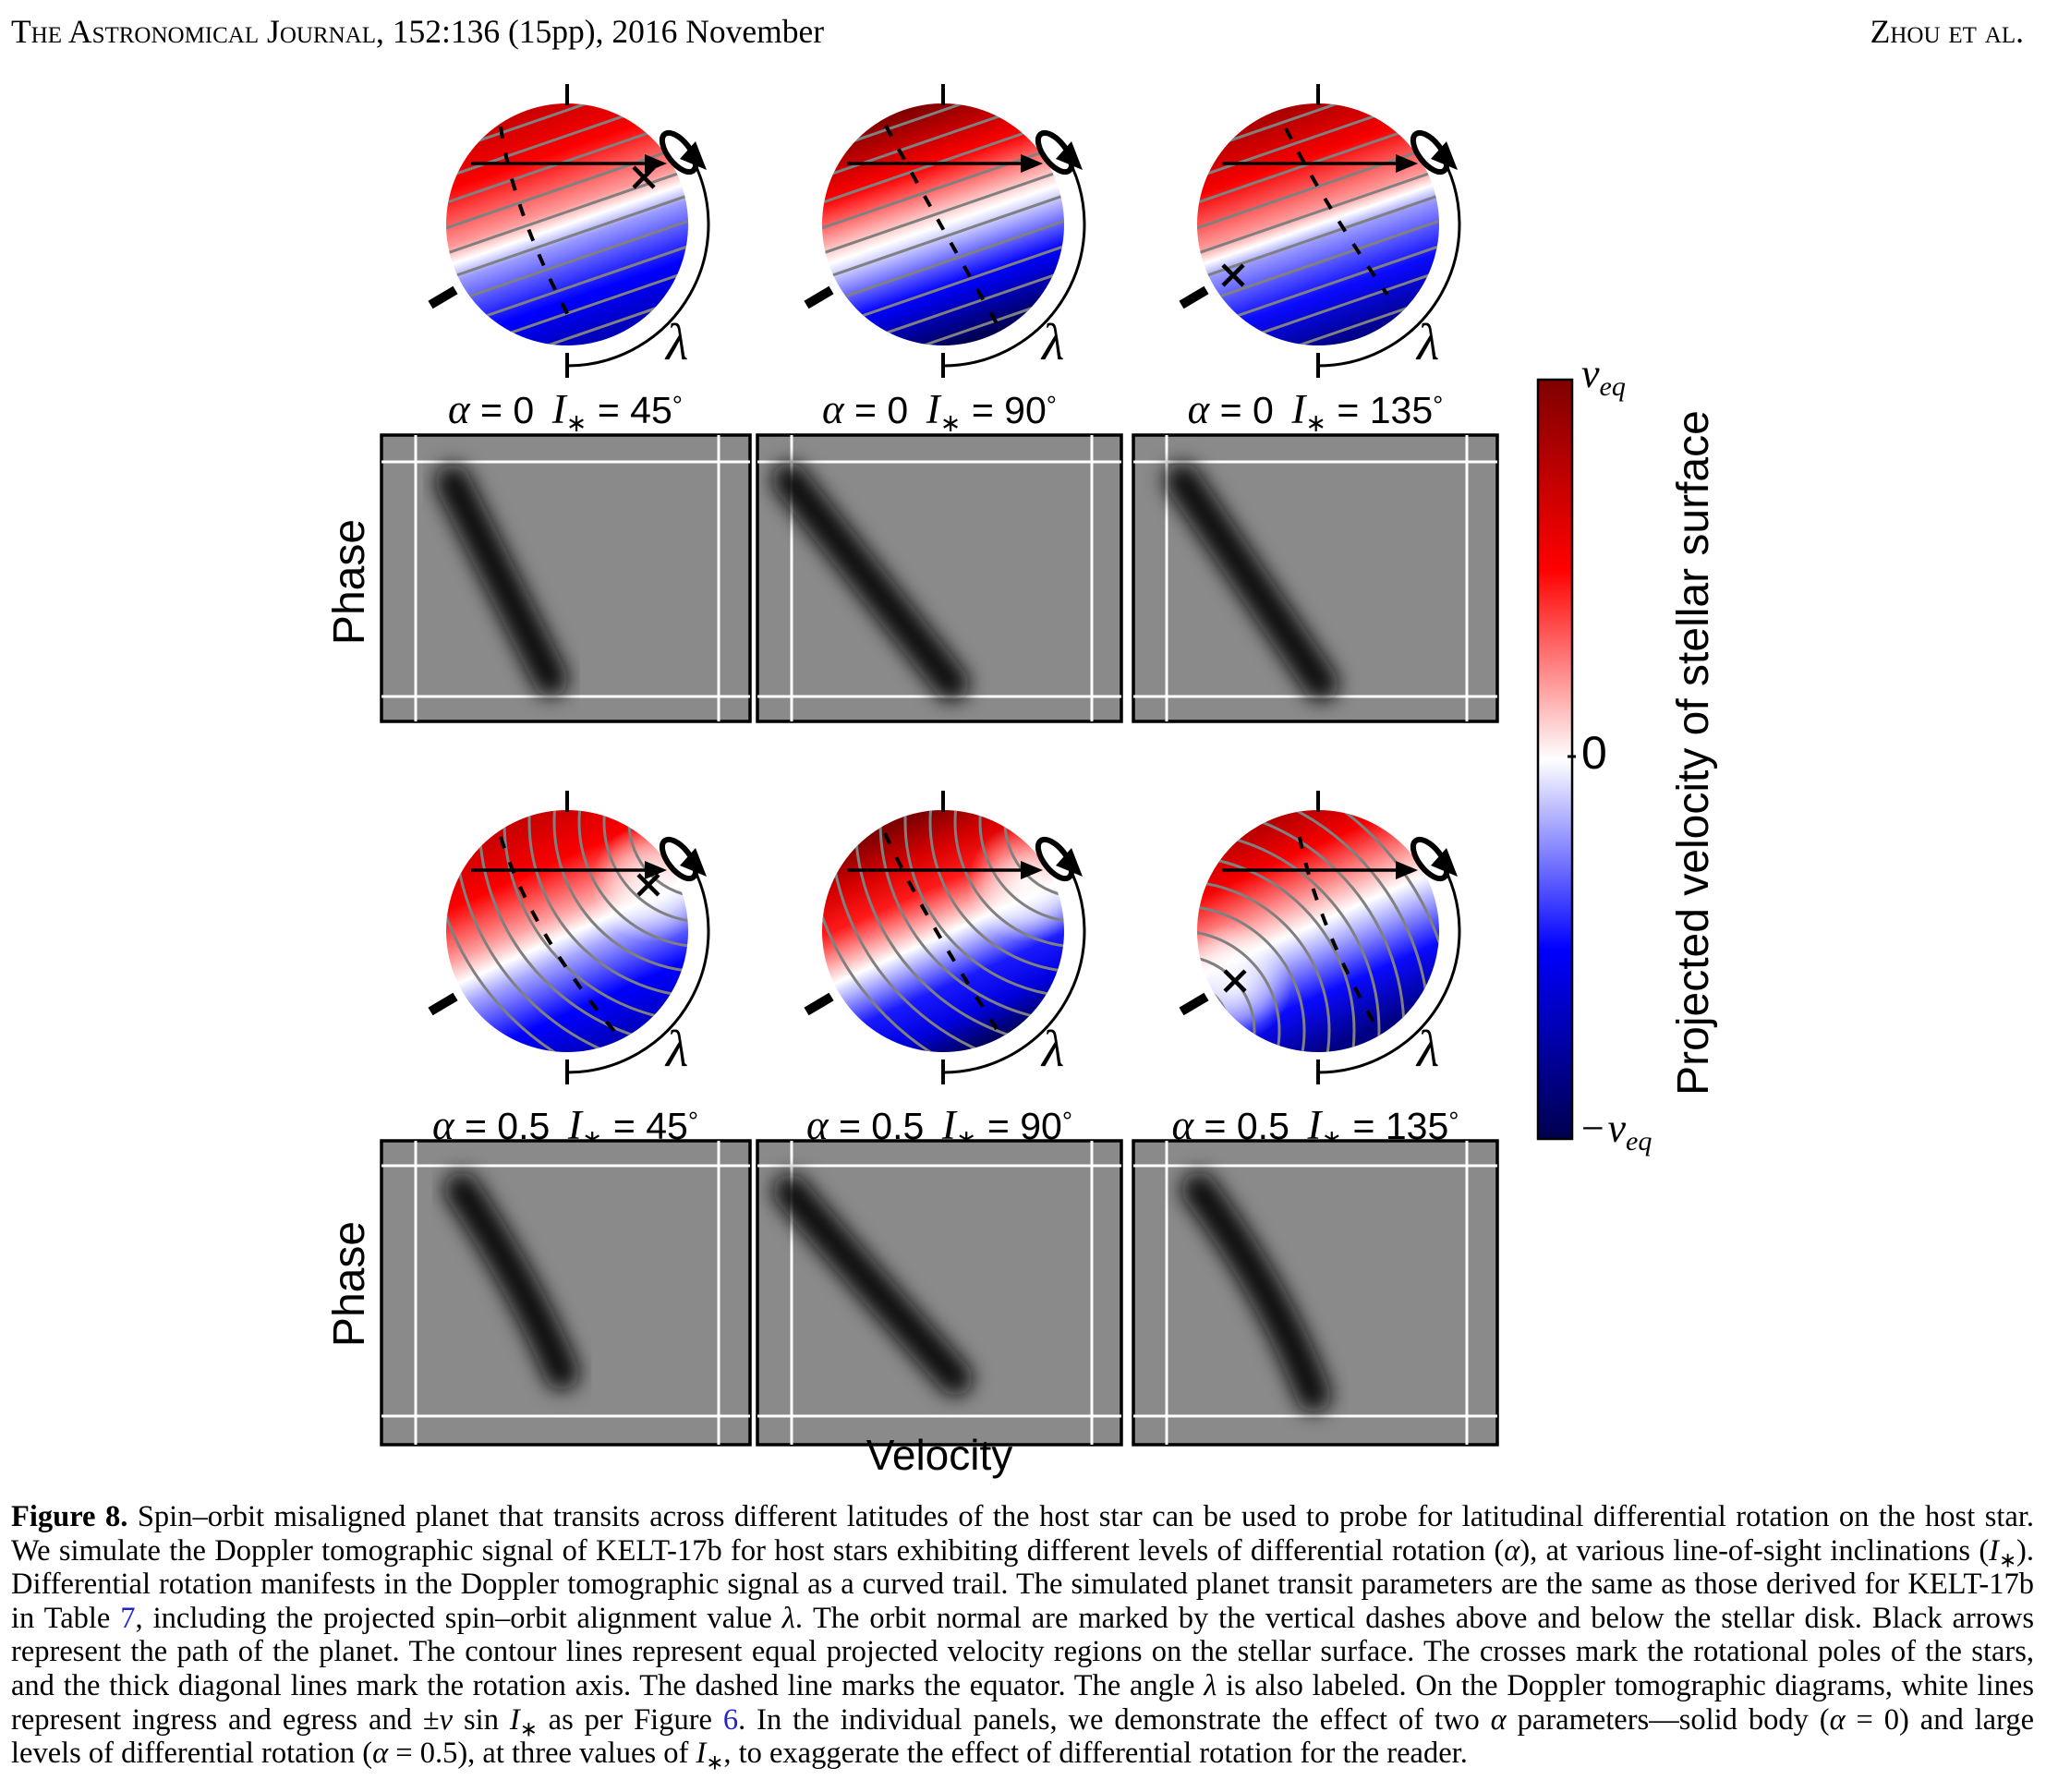  What do you see at coordinates (1594, 753) in the screenshot?
I see `svg-text: 0` at bounding box center [1594, 753].